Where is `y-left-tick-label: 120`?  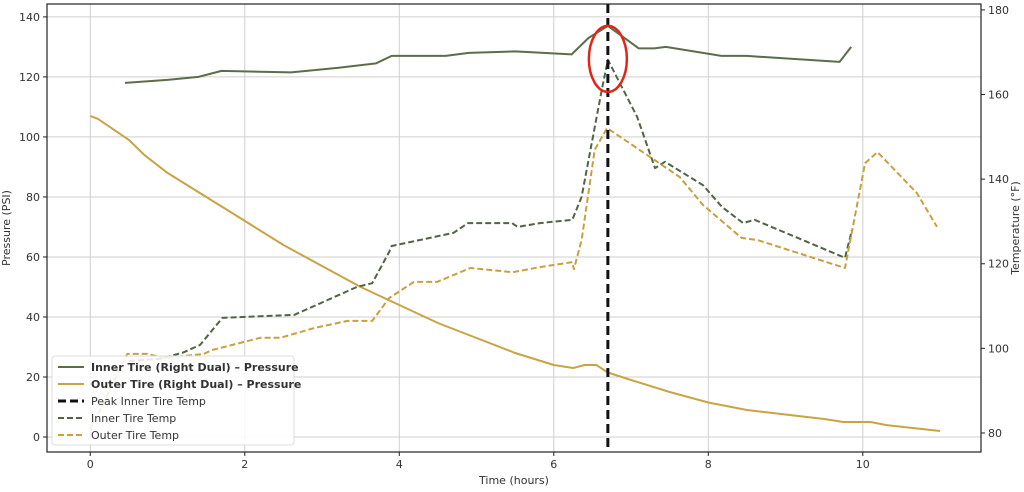 y-left-tick-label: 120 is located at coordinates (29, 77).